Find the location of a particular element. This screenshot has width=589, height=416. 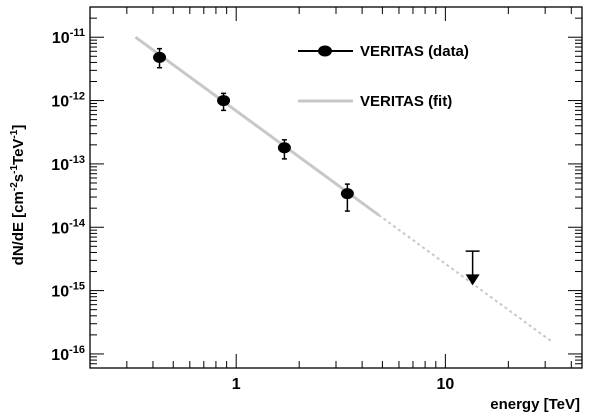

y-label-main: dN/dE [cm is located at coordinates (18, 228).